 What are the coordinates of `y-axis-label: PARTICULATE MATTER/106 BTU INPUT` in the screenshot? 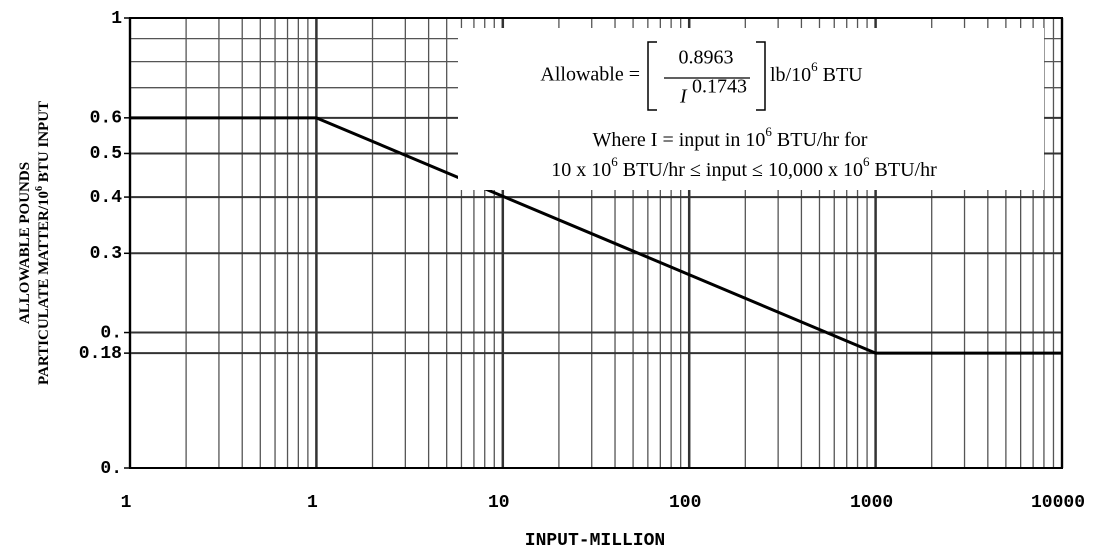 It's located at (43, 243).